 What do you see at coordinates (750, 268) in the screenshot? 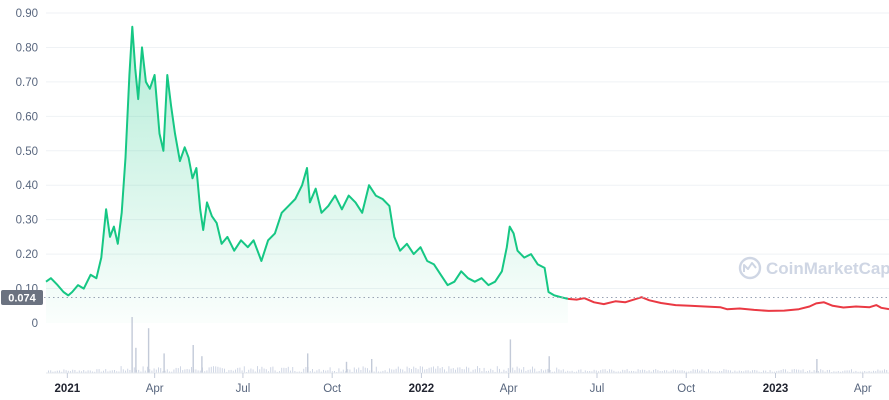
I see `coinmarketcap-logo-icon` at bounding box center [750, 268].